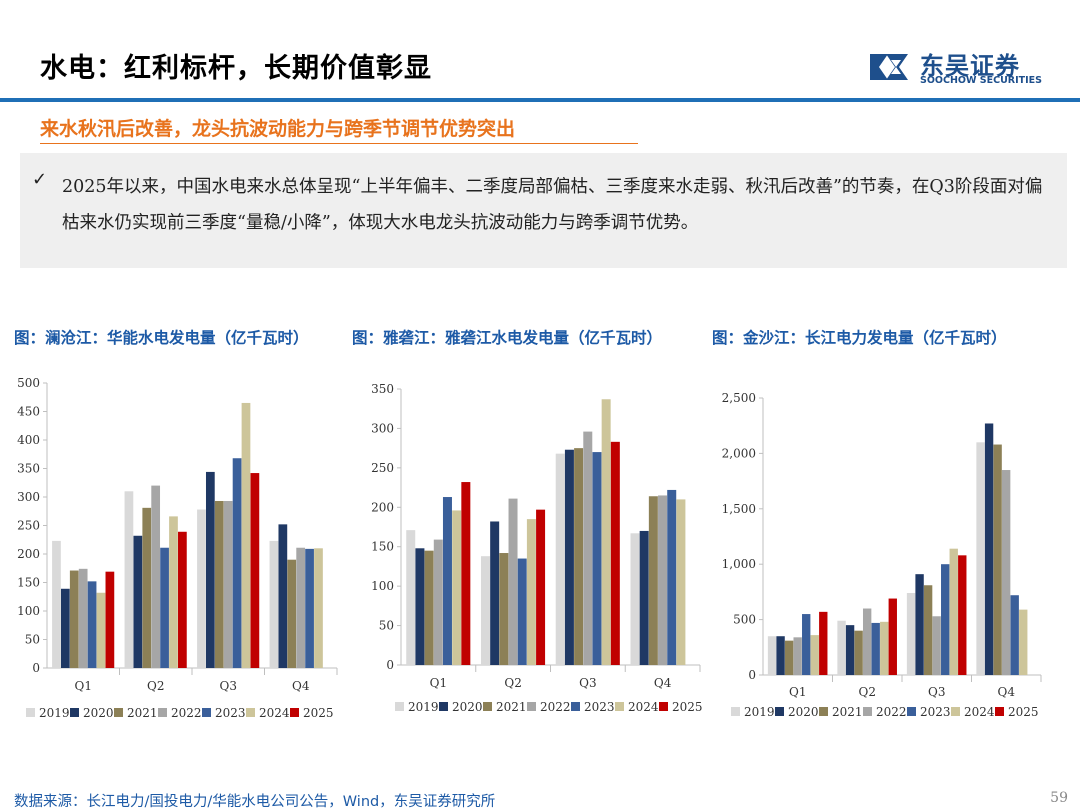 The width and height of the screenshot is (1080, 810). I want to click on yalong-legend-swatch-2022, so click(531, 706).